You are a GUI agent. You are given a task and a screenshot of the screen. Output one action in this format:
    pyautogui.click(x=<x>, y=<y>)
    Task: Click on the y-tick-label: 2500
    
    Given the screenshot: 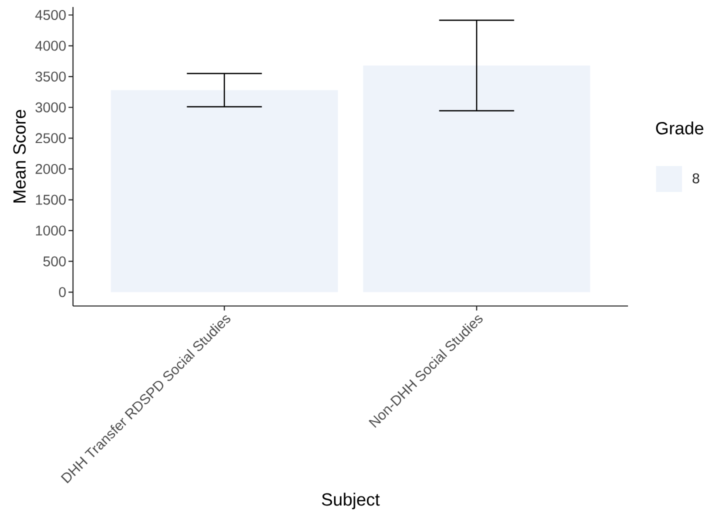 What is the action you would take?
    pyautogui.click(x=51, y=138)
    